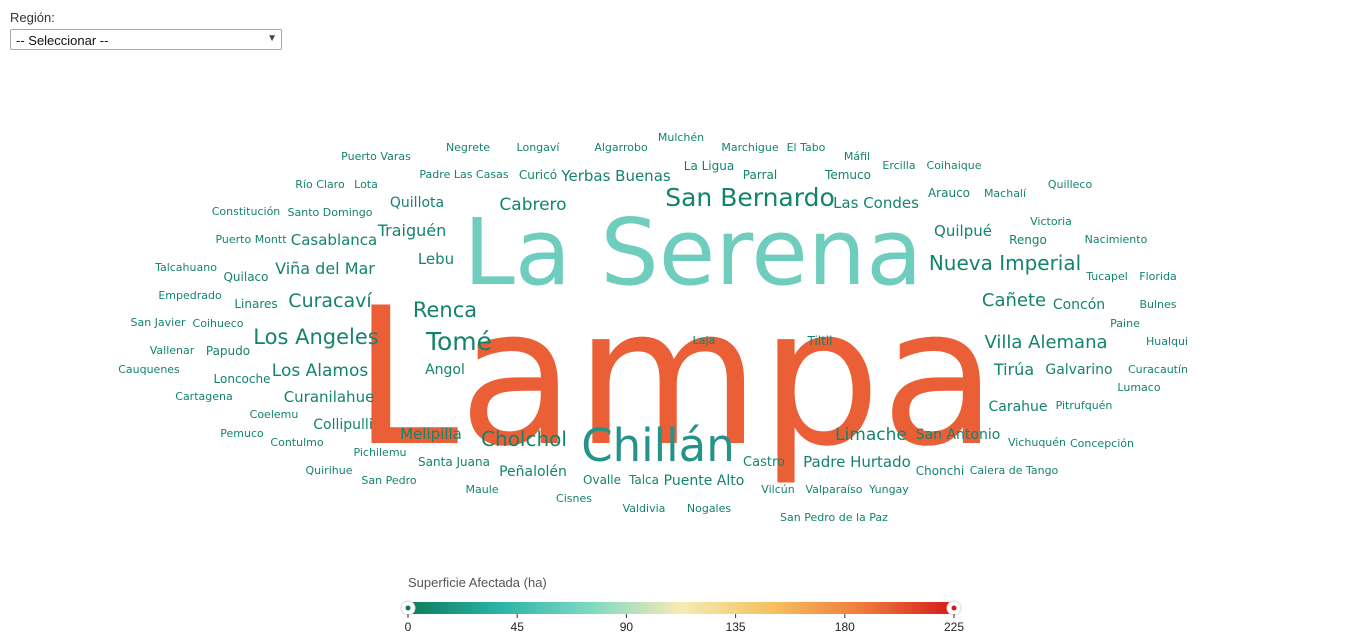 The height and width of the screenshot is (643, 1366). What do you see at coordinates (158, 322) in the screenshot?
I see `word-san-javier: San Javier` at bounding box center [158, 322].